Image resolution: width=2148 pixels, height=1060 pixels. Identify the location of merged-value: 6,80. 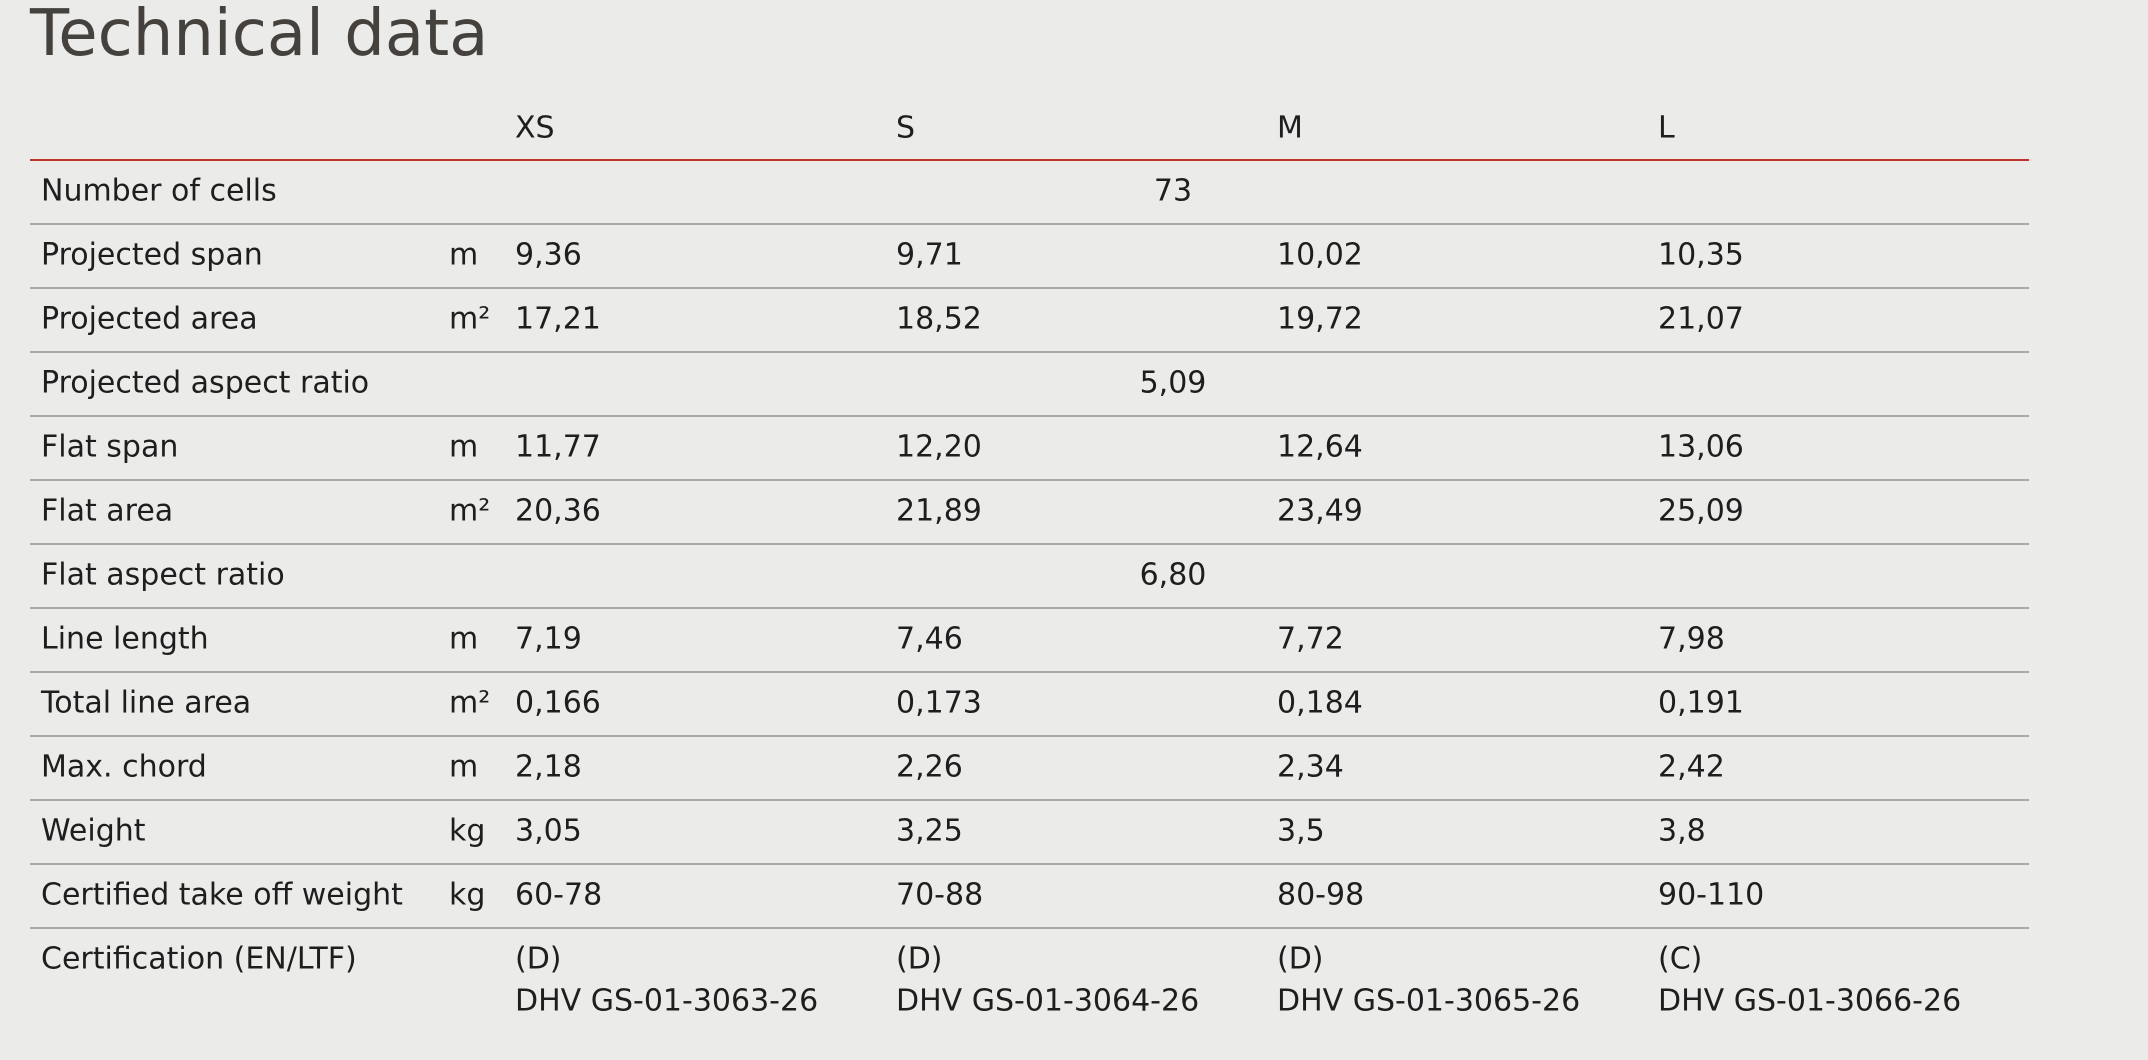
(1173, 575).